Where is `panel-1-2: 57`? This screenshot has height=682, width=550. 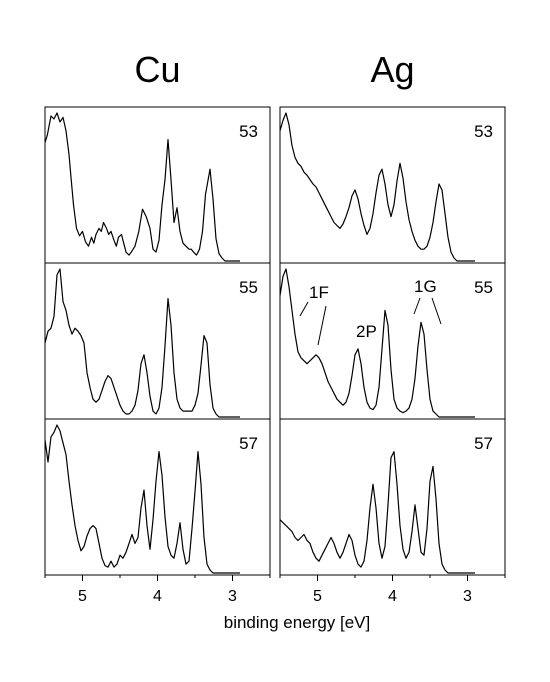 panel-1-2: 57 is located at coordinates (392, 497).